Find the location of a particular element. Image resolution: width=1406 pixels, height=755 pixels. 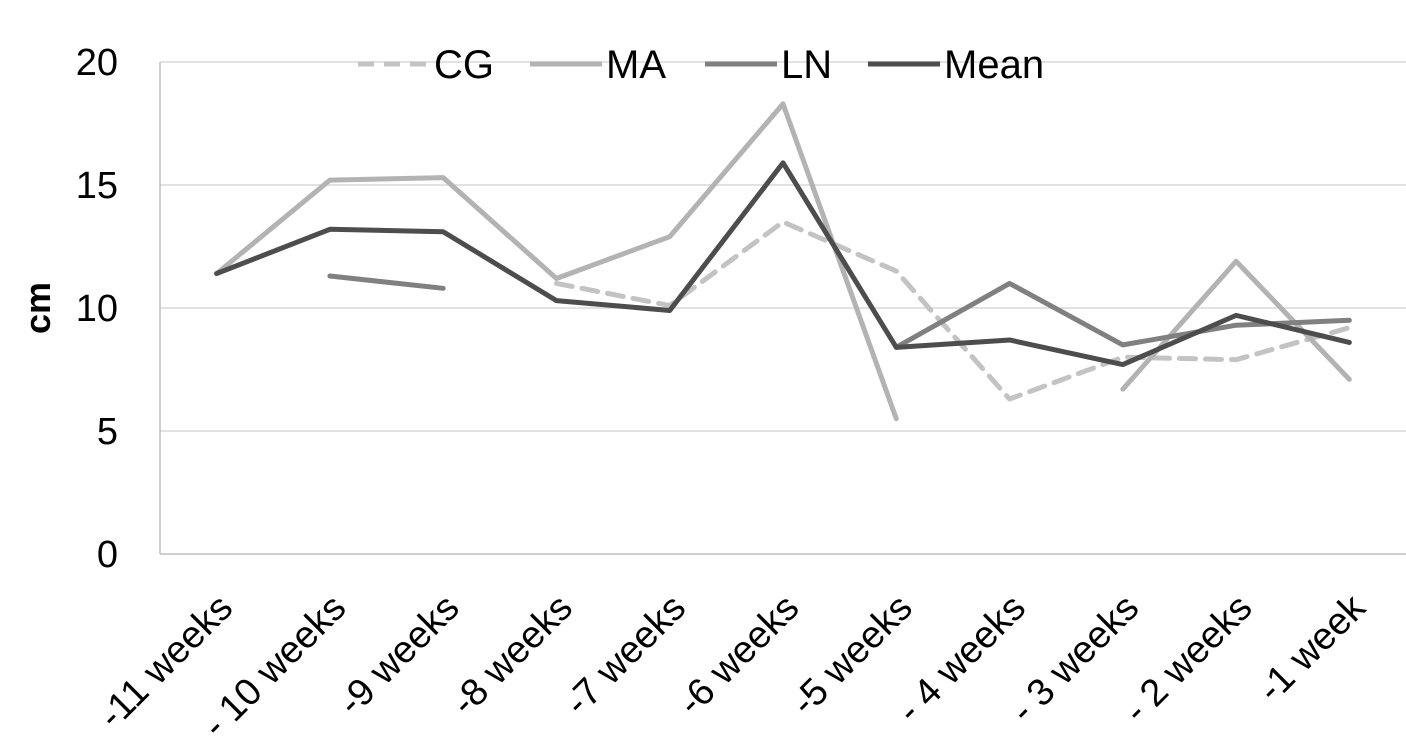

y-tick-labels: 0 5 10 15 20 is located at coordinates (97, 309).